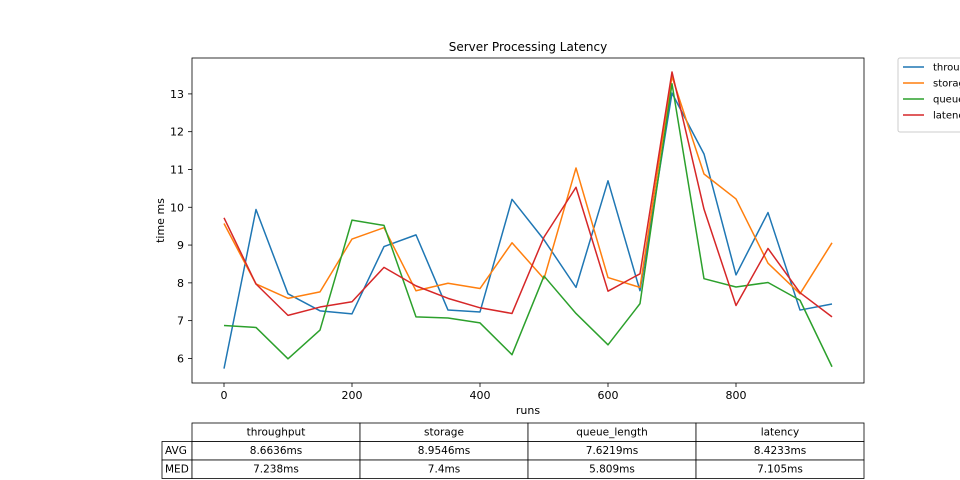 The width and height of the screenshot is (960, 480). I want to click on table-cell-value: 8.4233ms, so click(780, 451).